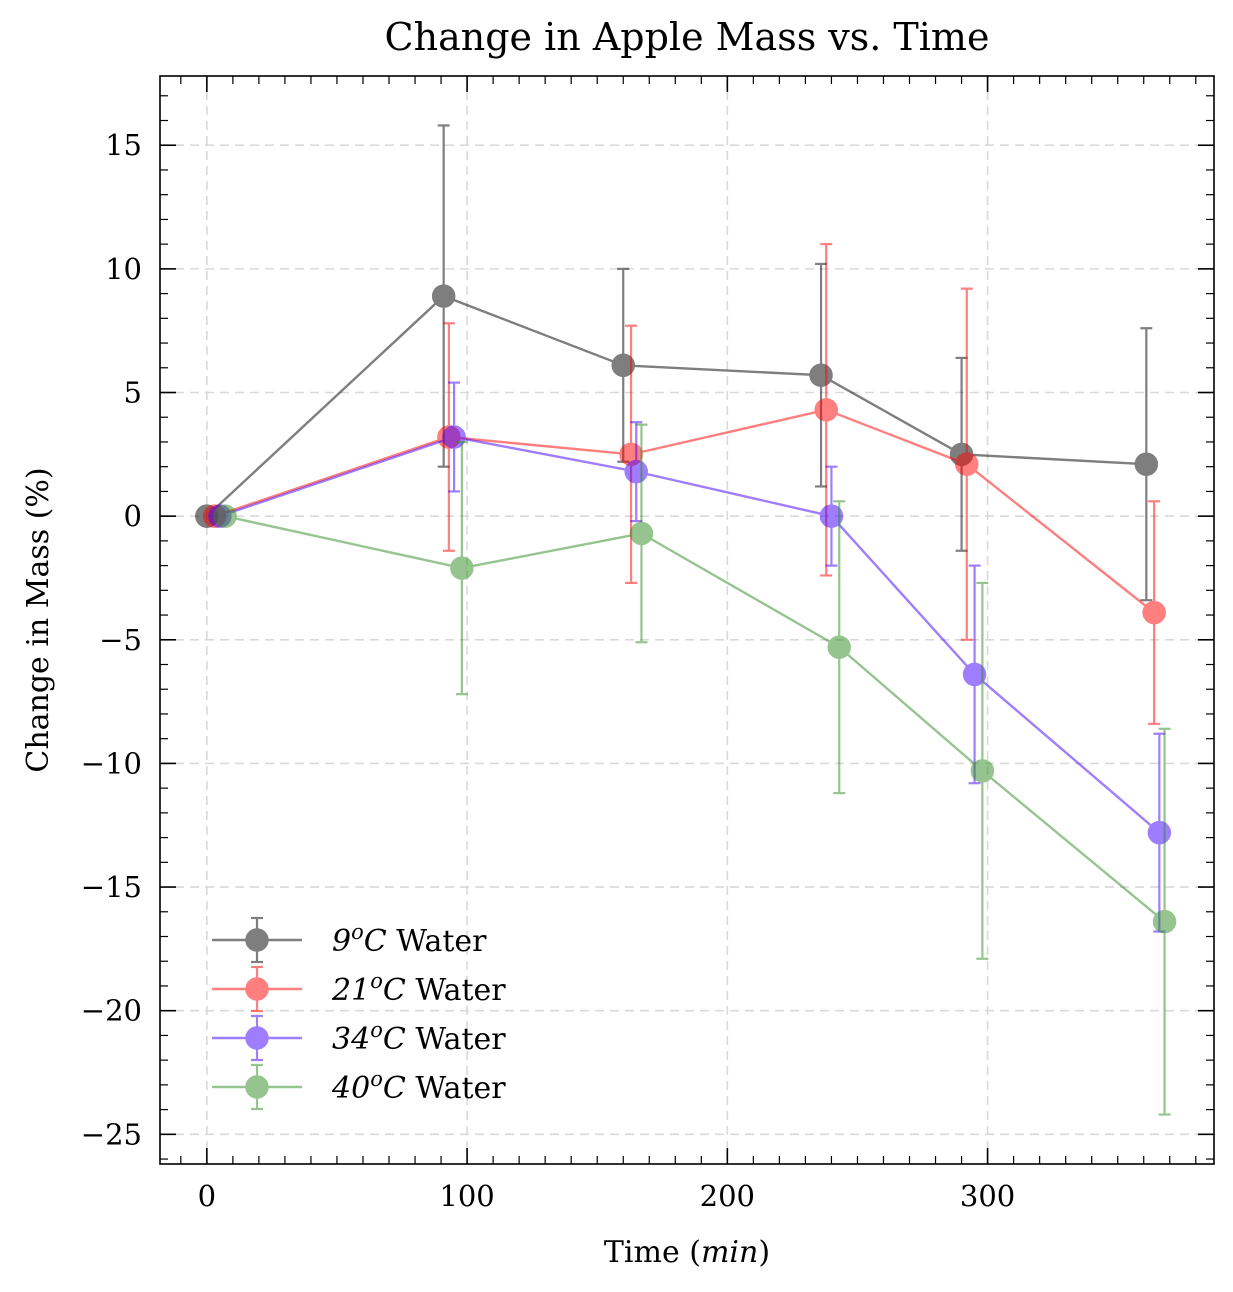 This screenshot has height=1292, width=1233. What do you see at coordinates (38, 619) in the screenshot?
I see `y-axis-label: Change in Mass (%)` at bounding box center [38, 619].